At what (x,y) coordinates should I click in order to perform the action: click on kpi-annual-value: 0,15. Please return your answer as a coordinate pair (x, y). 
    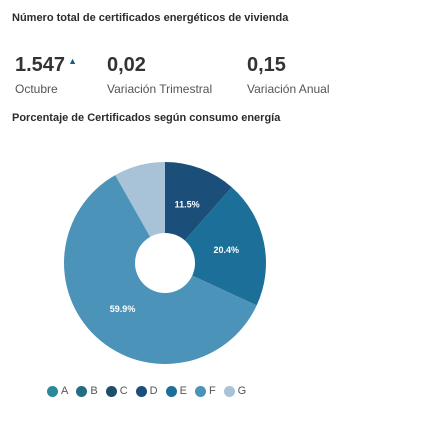
    Looking at the image, I should click on (266, 65).